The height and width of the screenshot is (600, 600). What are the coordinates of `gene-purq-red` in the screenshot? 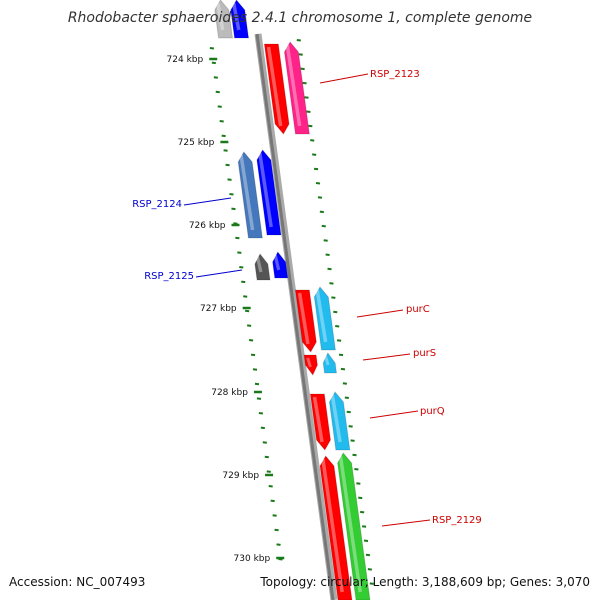 It's located at (320, 422).